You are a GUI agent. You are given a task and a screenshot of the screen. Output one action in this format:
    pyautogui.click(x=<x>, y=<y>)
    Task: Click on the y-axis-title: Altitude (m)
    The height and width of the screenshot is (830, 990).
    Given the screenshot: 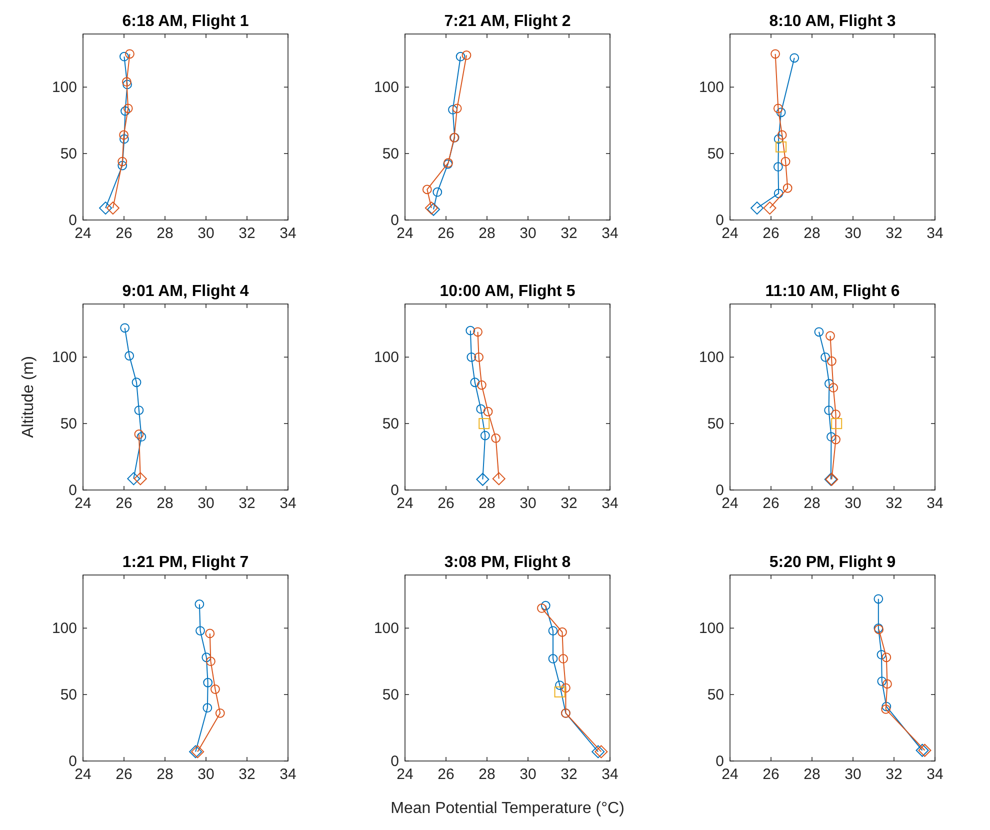 What is the action you would take?
    pyautogui.click(x=28, y=397)
    